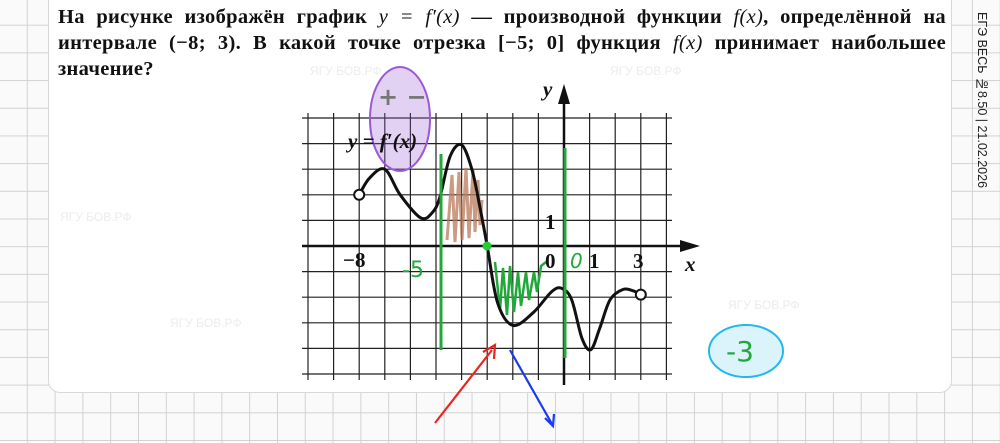 The width and height of the screenshot is (1000, 443). Describe the element at coordinates (982, 100) in the screenshot. I see `side-caption: ЕГЭ ВЕСЬ №8.50 | 21.02.2026` at that location.